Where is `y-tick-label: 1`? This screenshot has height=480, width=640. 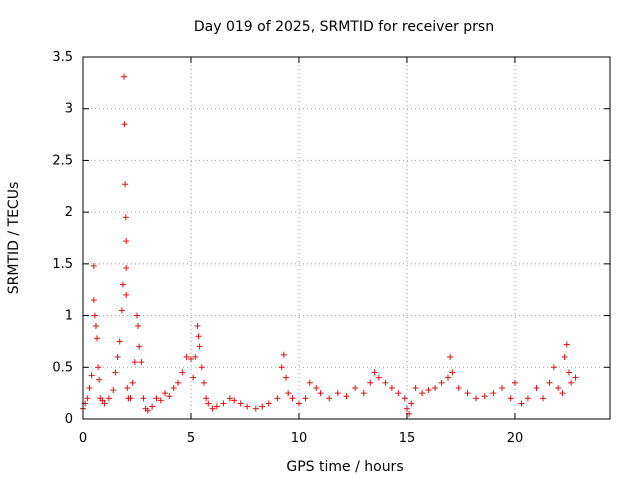
y-tick-label: 1 is located at coordinates (69, 316).